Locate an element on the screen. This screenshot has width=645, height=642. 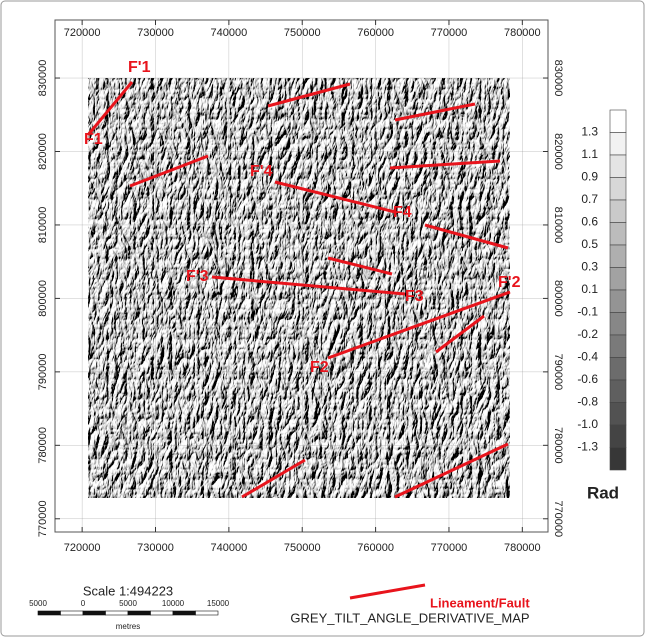
colorbar-label: 0.3 is located at coordinates (589, 267).